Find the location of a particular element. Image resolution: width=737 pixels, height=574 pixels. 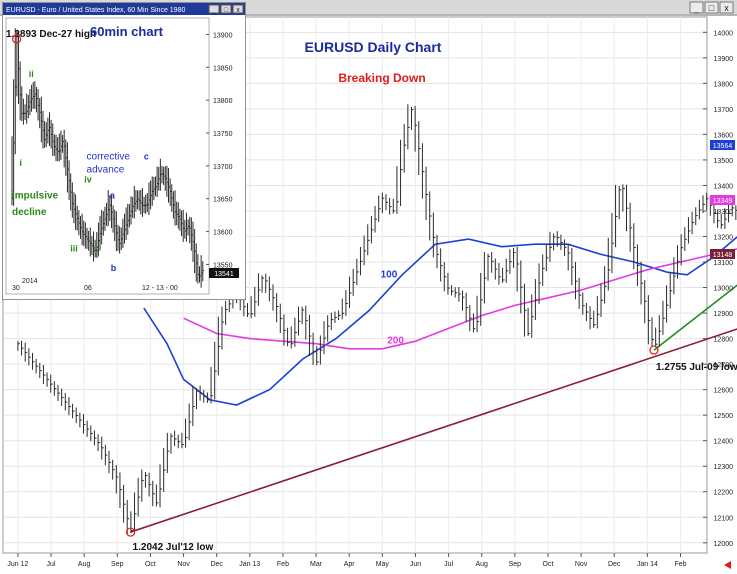

inset-annotation-label: impulsive is located at coordinates (35, 196).